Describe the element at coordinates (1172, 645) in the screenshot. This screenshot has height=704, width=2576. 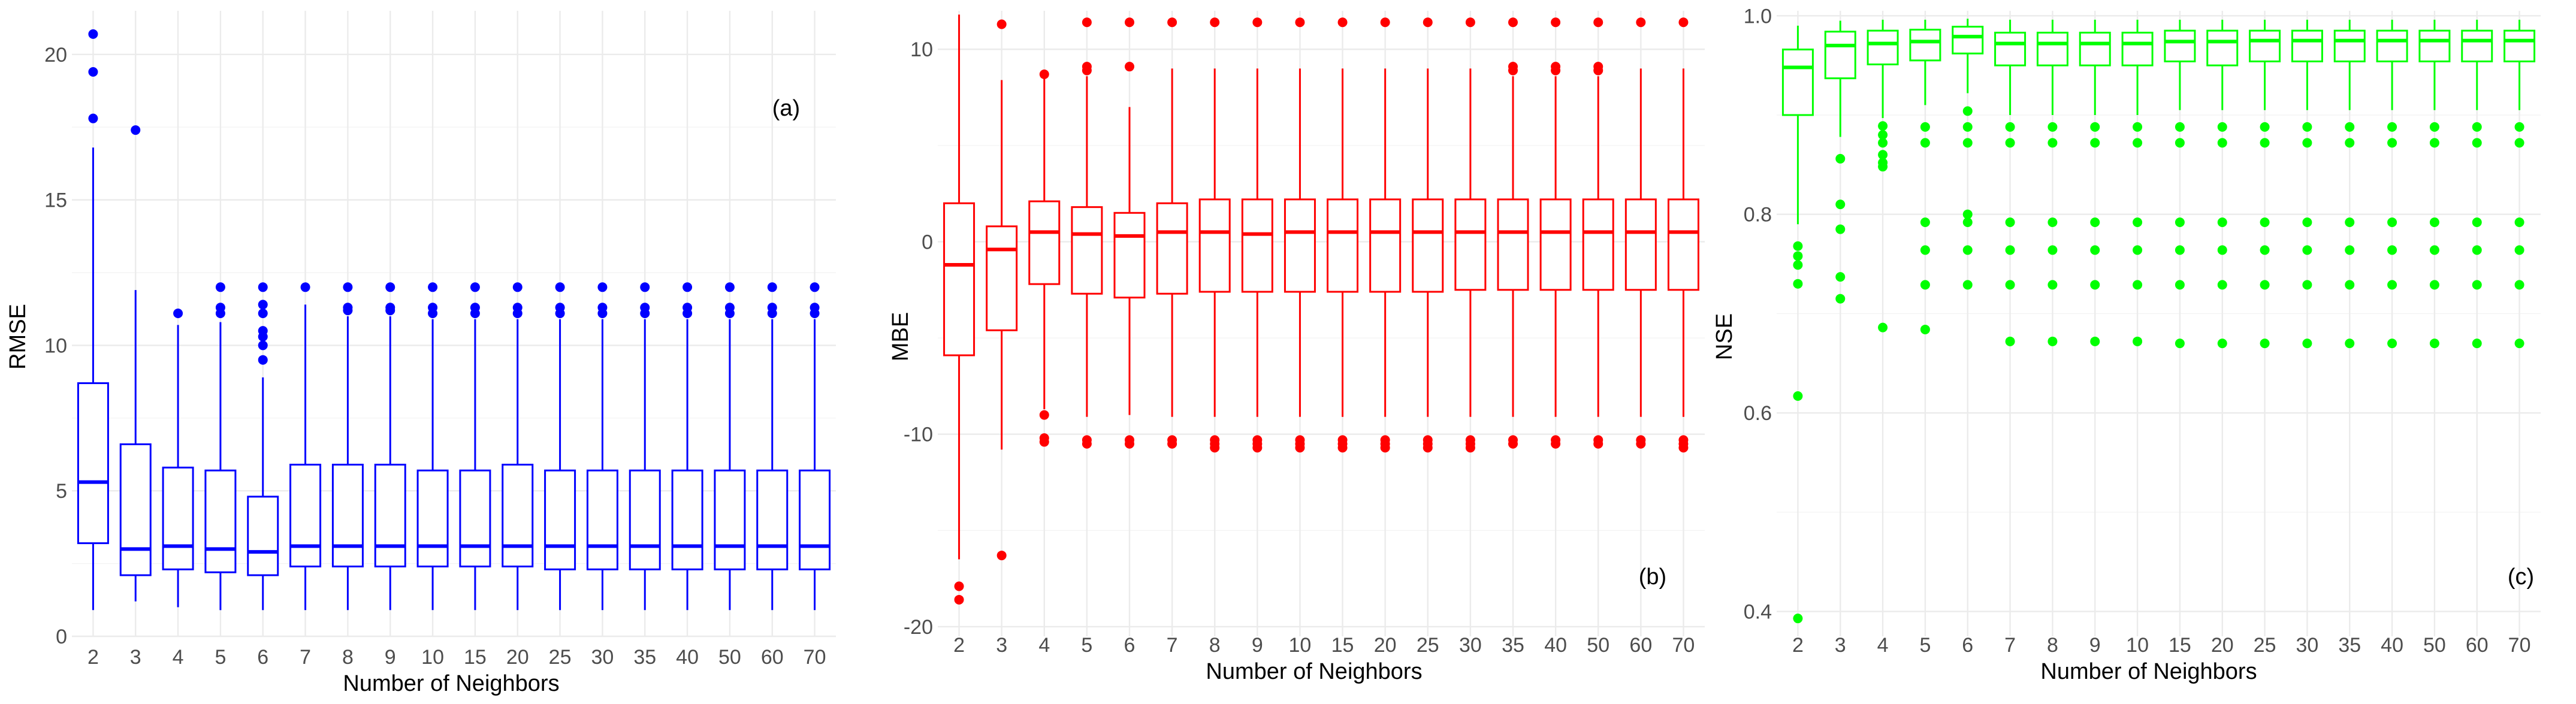
I see `pb-x-tick-label: 7` at that location.